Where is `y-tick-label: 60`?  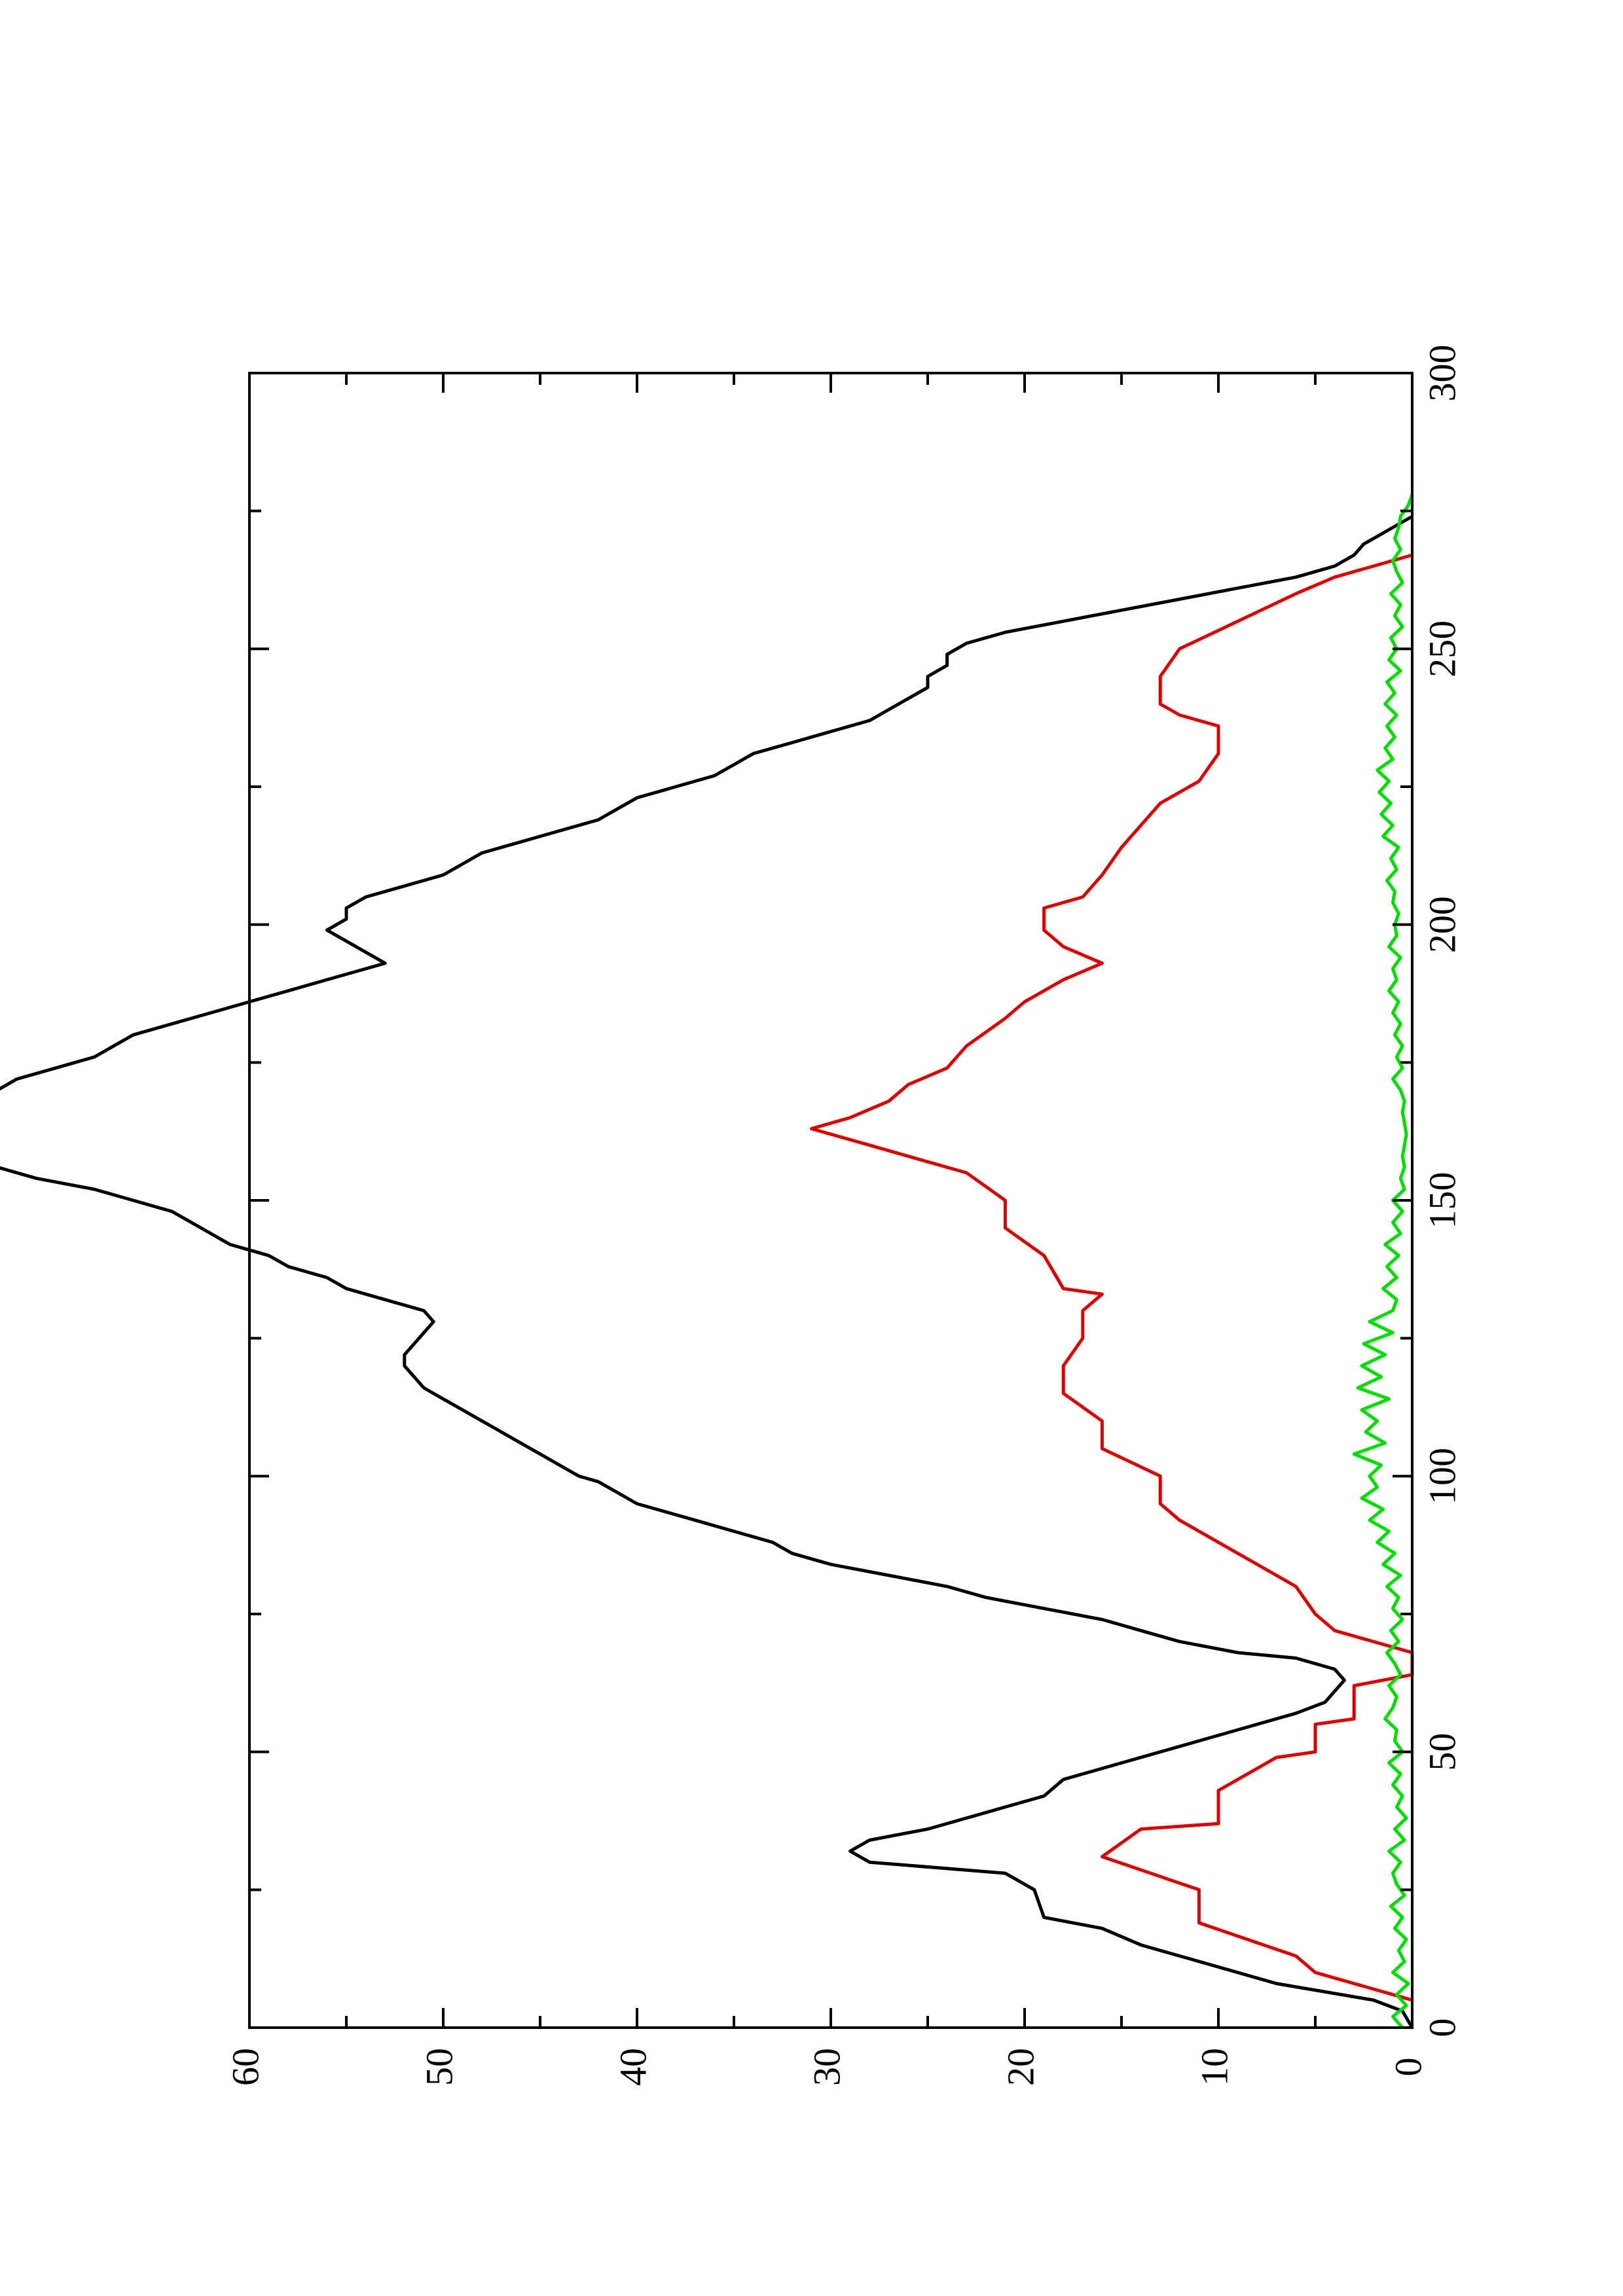
y-tick-label: 60 is located at coordinates (245, 2067).